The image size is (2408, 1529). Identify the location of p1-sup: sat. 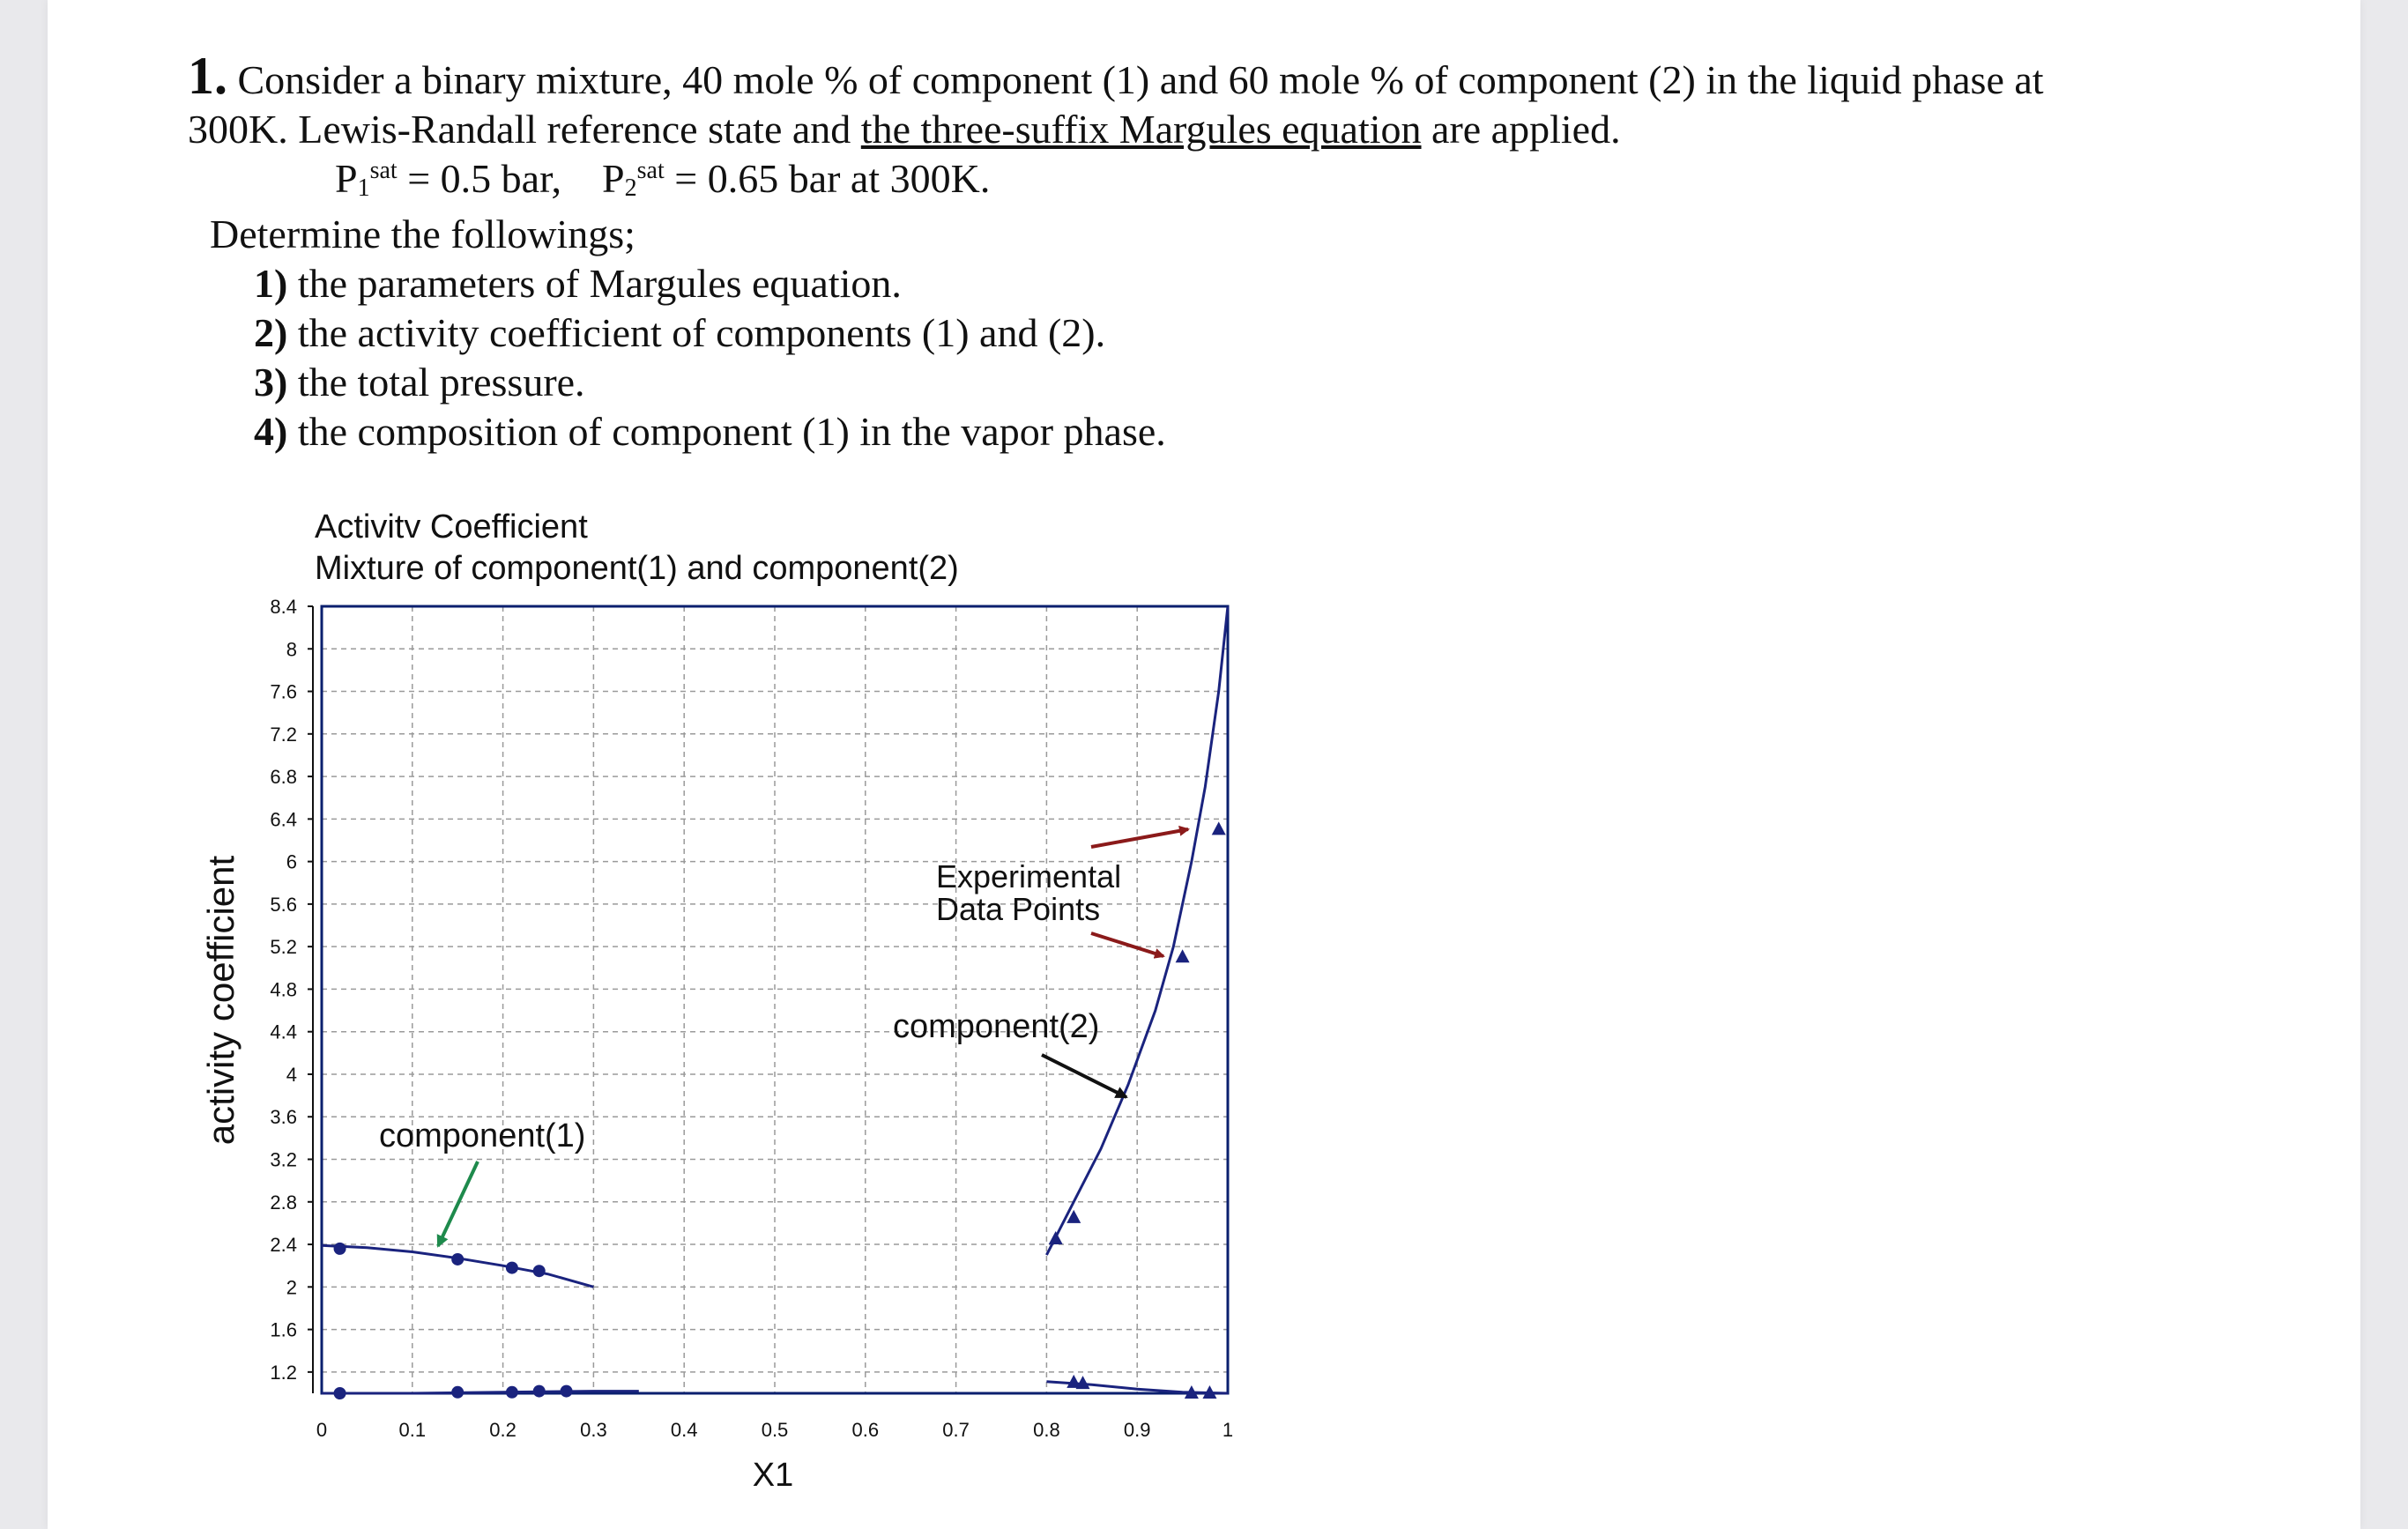
(383, 170).